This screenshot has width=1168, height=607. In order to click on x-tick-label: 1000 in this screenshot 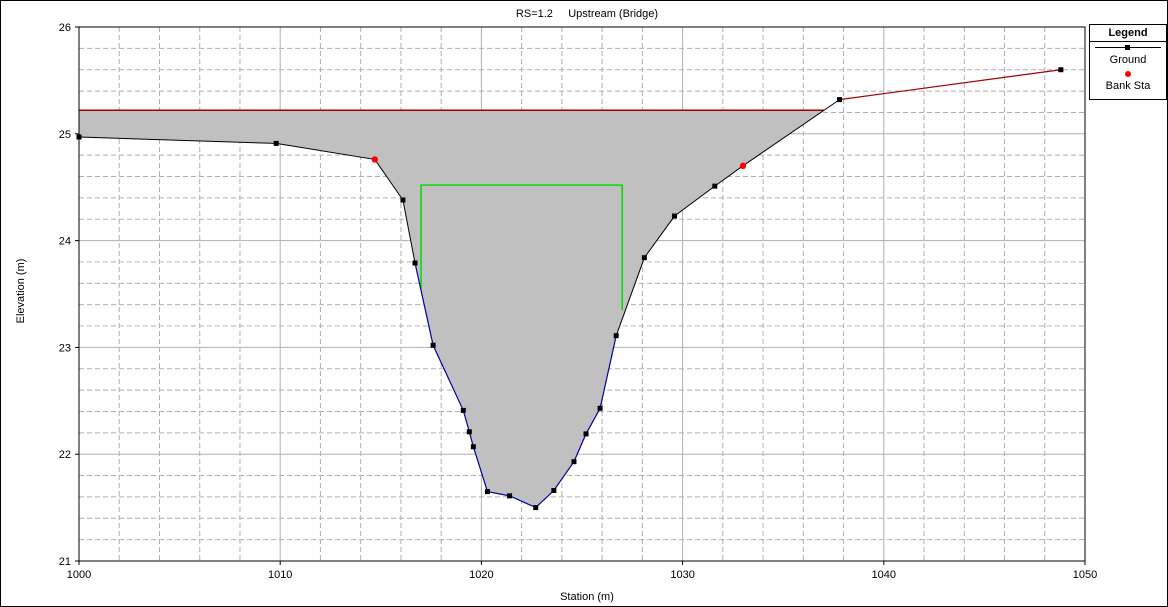, I will do `click(79, 575)`.